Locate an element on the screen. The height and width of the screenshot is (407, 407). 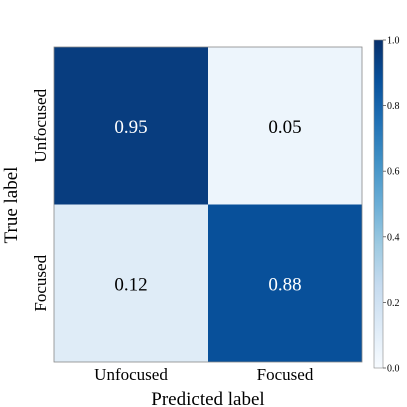
y-tick-label: Unfocused is located at coordinates (40, 125).